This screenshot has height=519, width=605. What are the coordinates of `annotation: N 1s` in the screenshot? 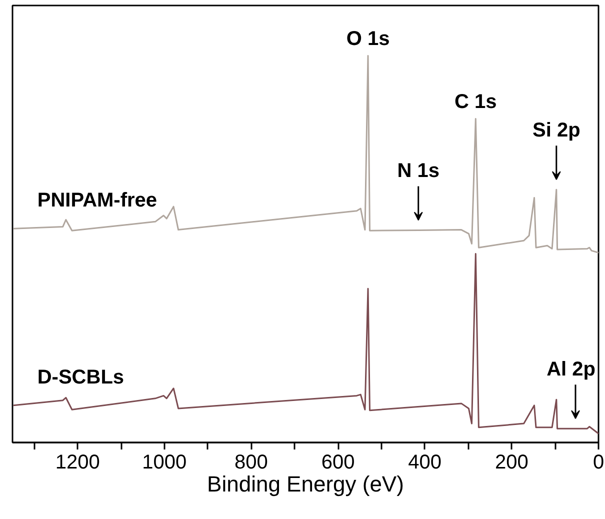 It's located at (418, 171).